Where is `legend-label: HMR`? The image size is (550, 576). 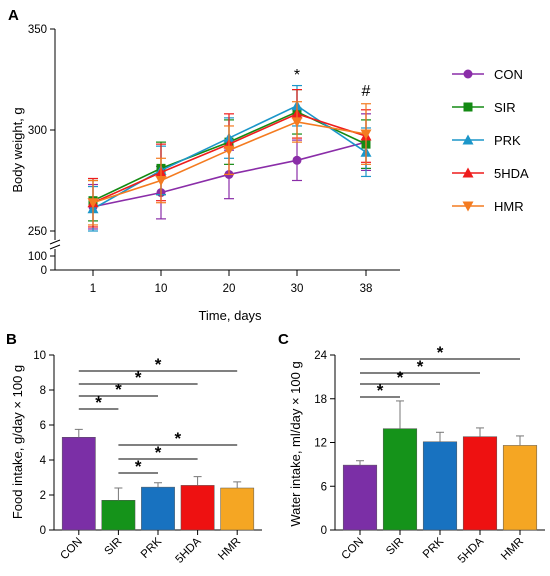
legend-label: HMR is located at coordinates (509, 206).